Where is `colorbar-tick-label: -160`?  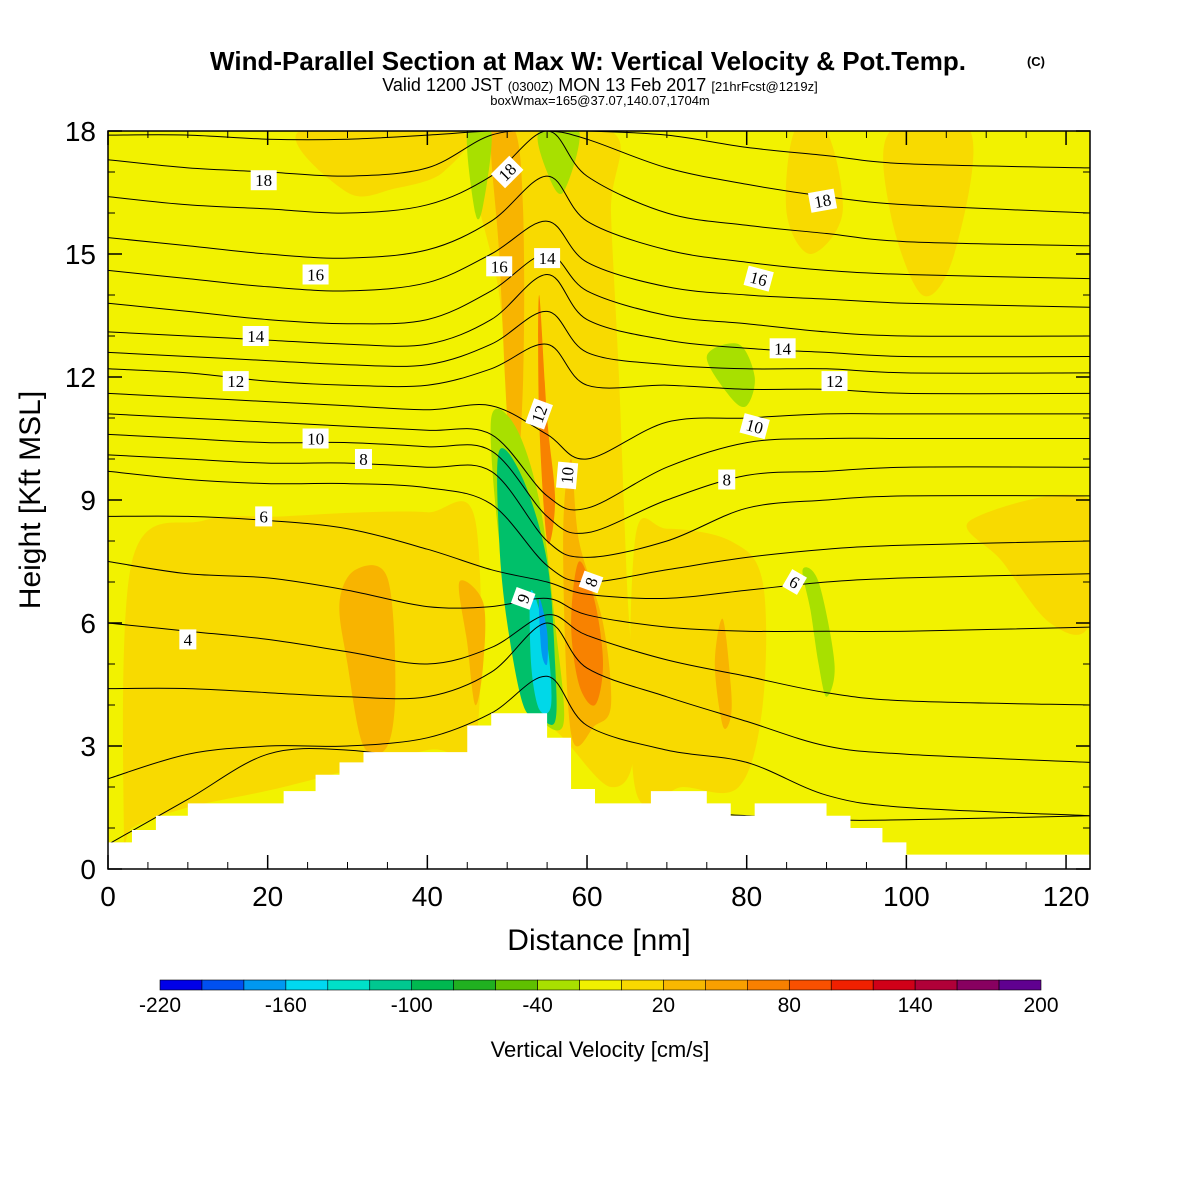 colorbar-tick-label: -160 is located at coordinates (286, 1005).